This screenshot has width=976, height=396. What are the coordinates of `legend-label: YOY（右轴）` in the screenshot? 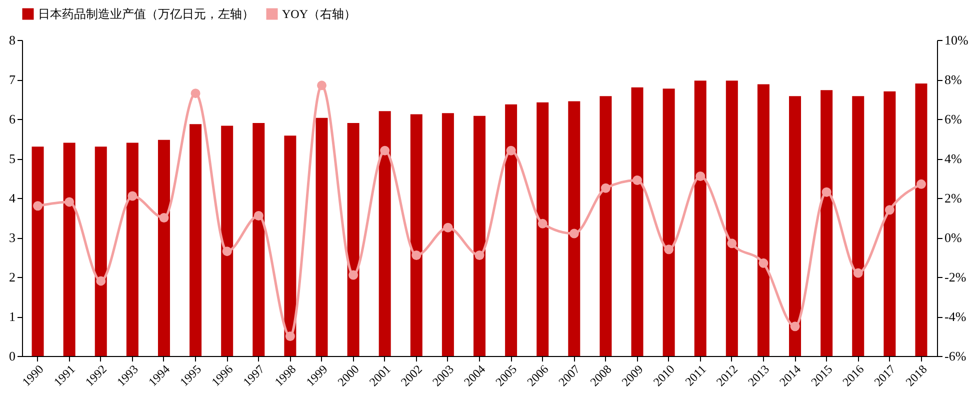 It's located at (319, 14).